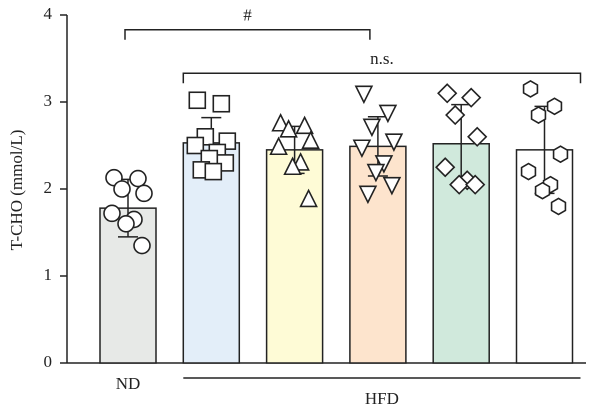 This screenshot has width=600, height=417. What do you see at coordinates (48, 100) in the screenshot?
I see `y-tick-label: 3` at bounding box center [48, 100].